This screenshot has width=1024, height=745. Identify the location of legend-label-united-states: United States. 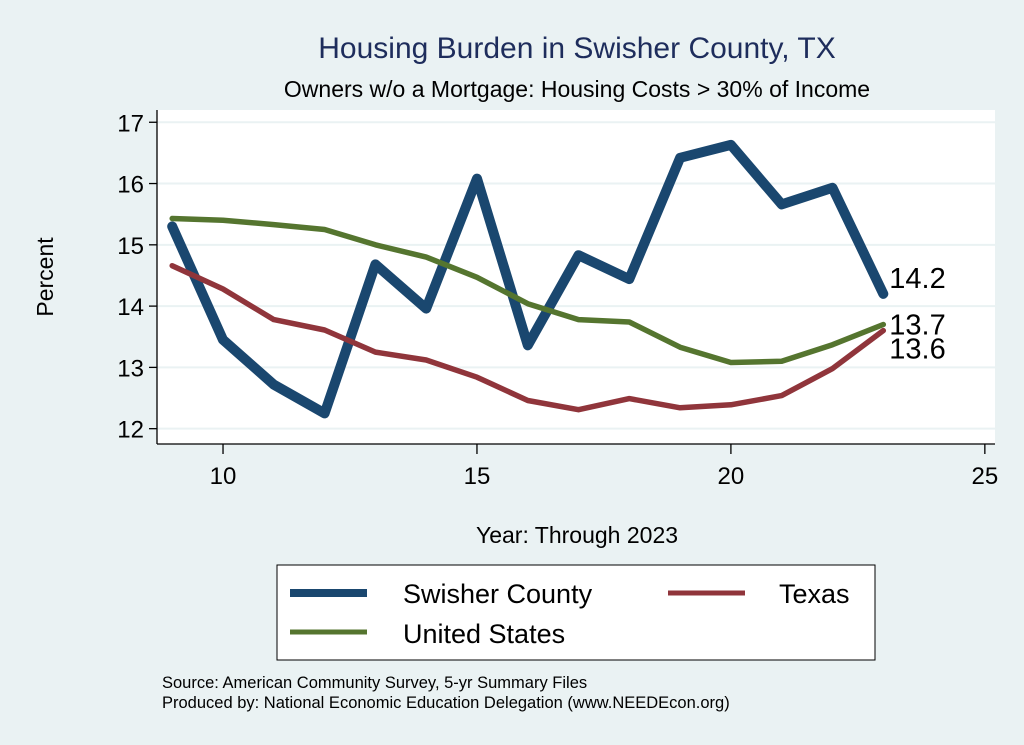
(484, 634).